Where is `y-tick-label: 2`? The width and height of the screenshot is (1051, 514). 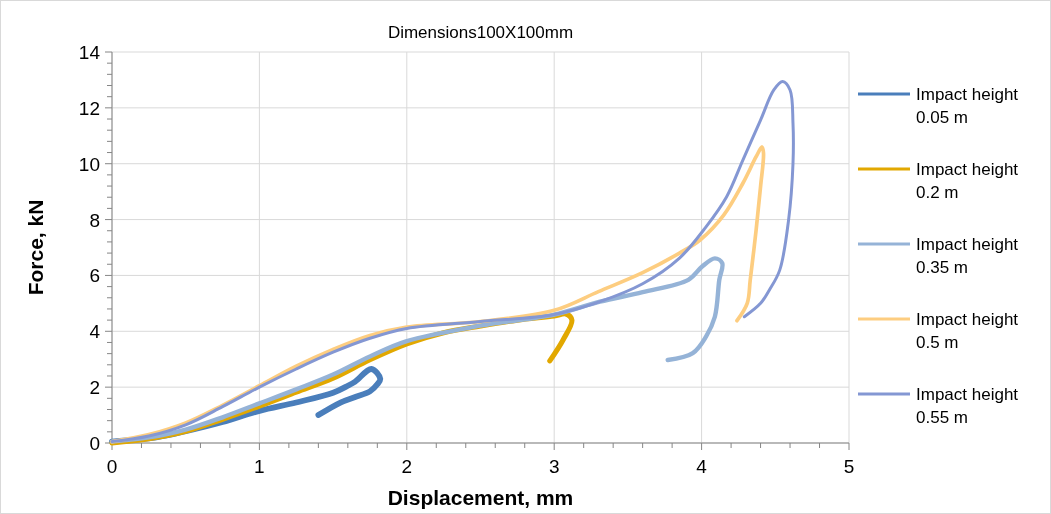
y-tick-label: 2 is located at coordinates (94, 388).